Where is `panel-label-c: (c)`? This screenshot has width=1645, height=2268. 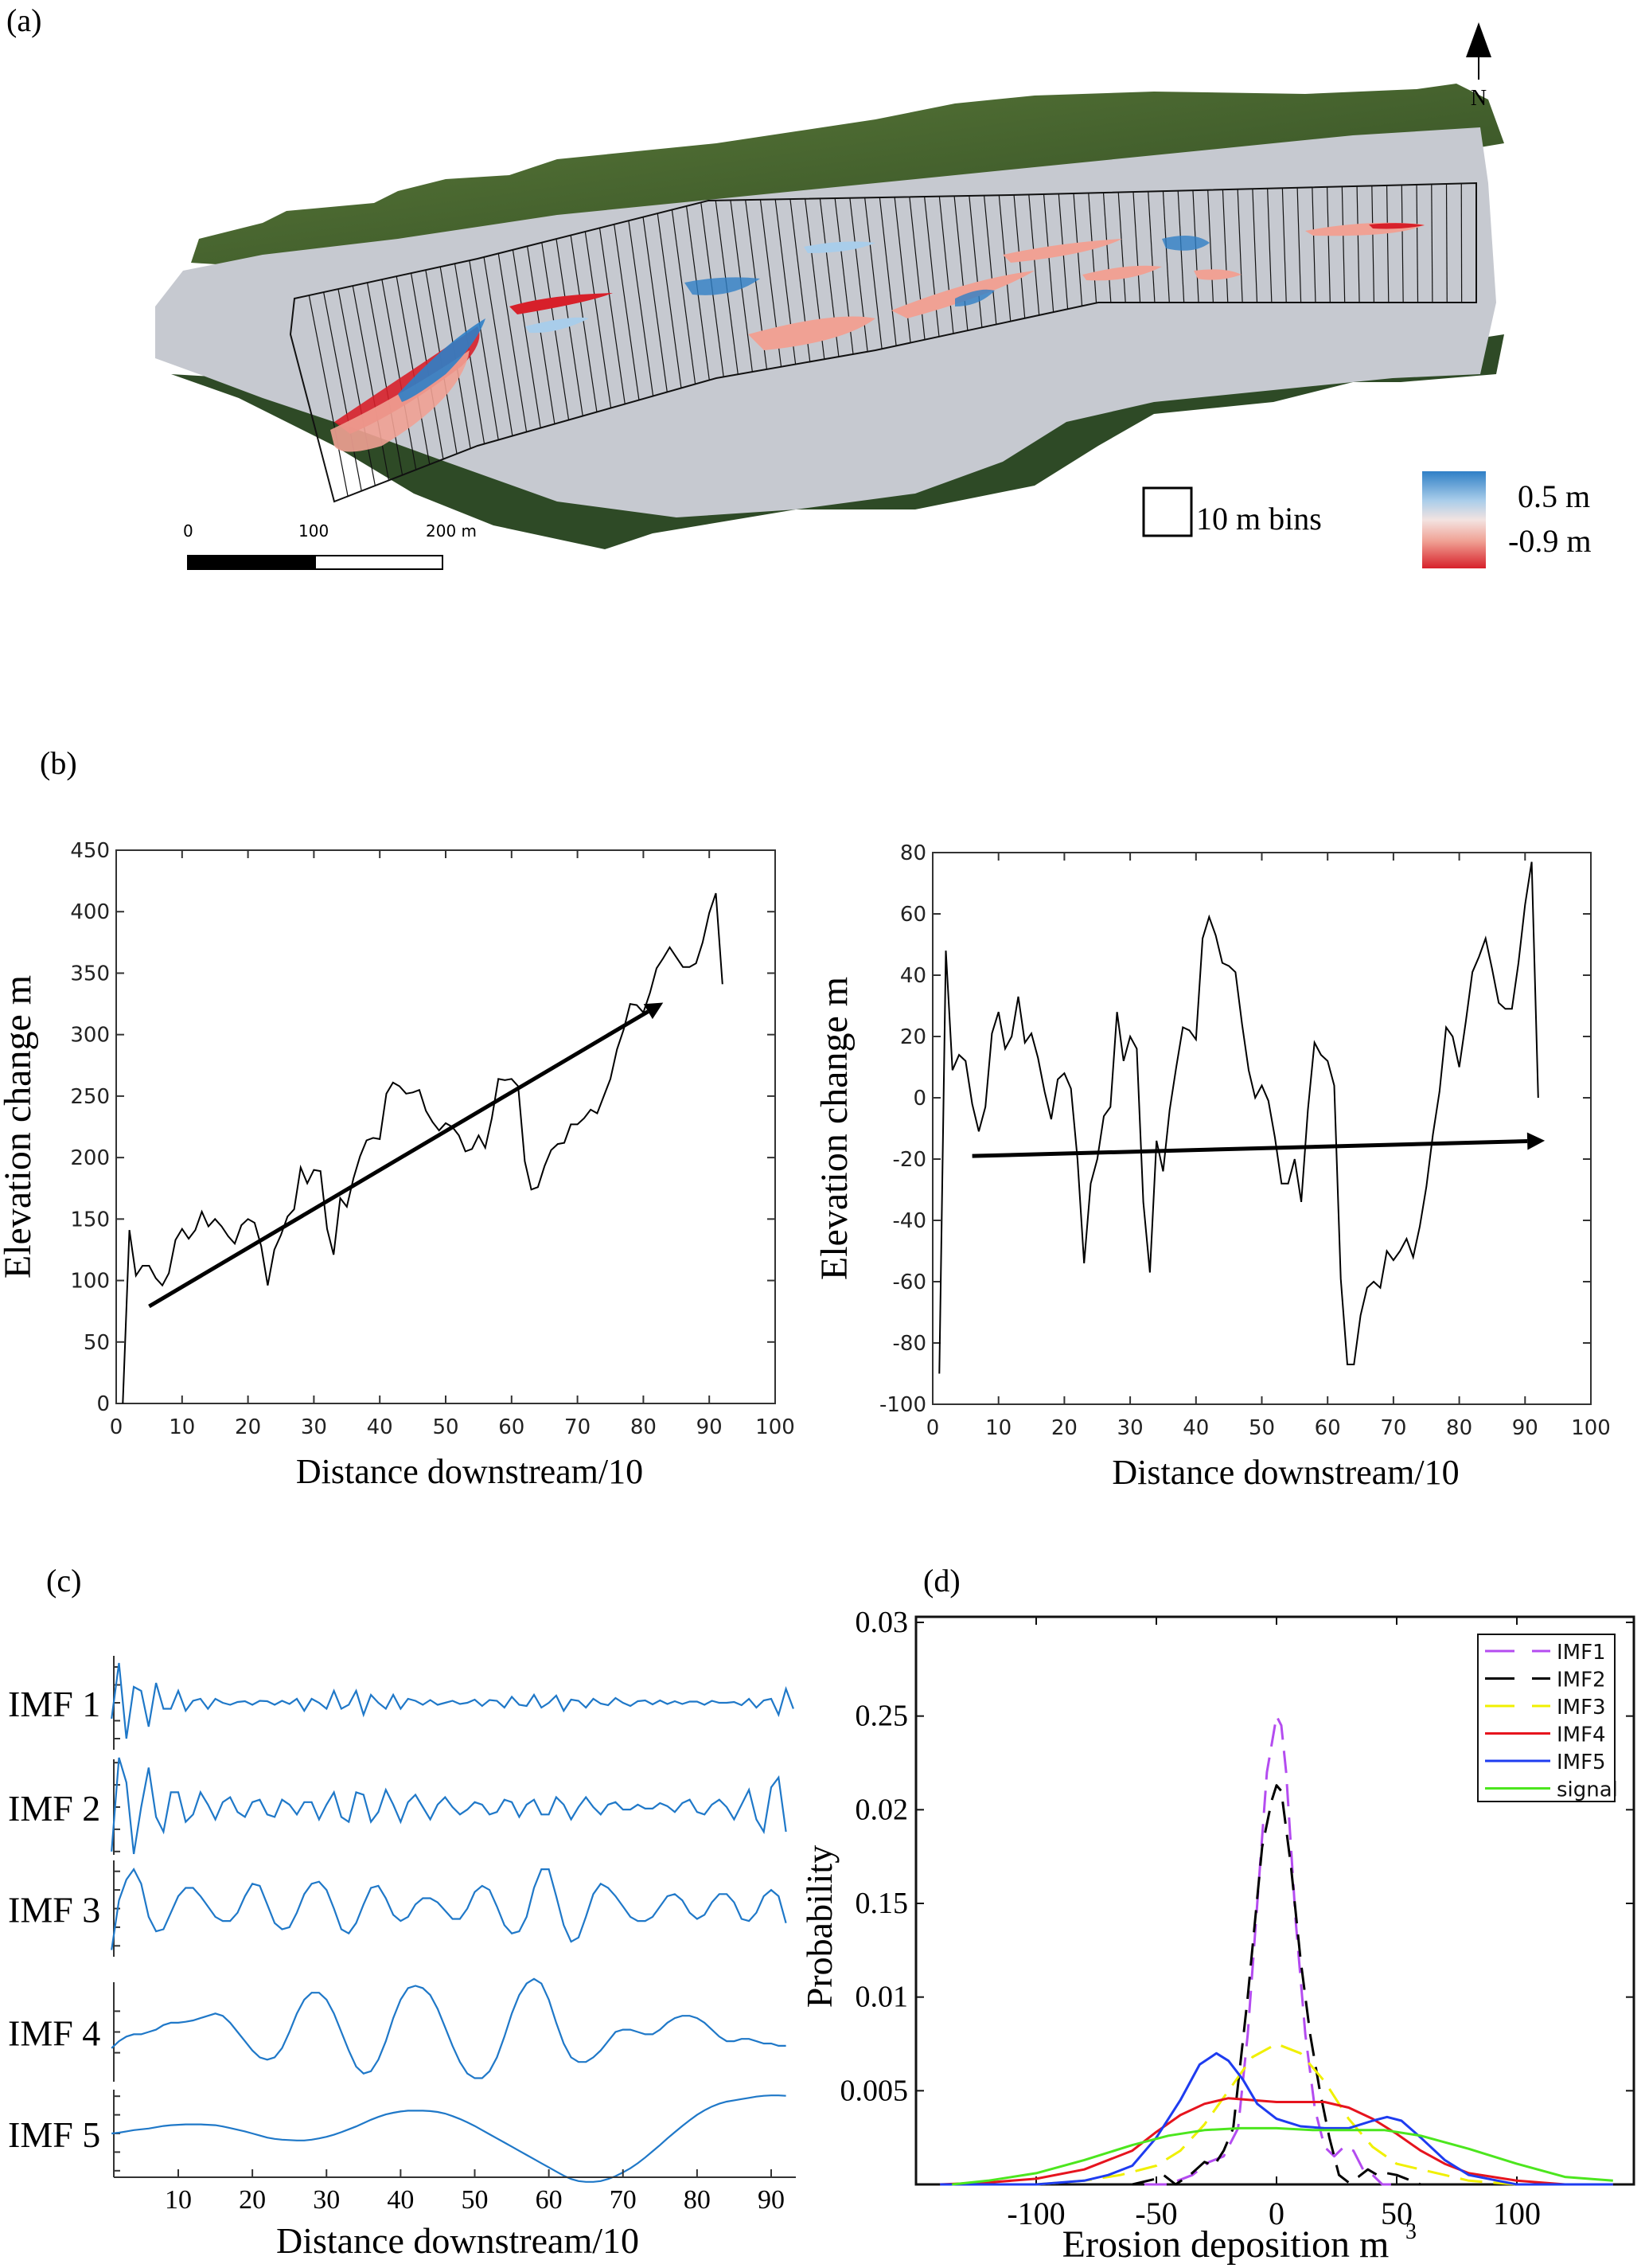 panel-label-c: (c) is located at coordinates (64, 1581).